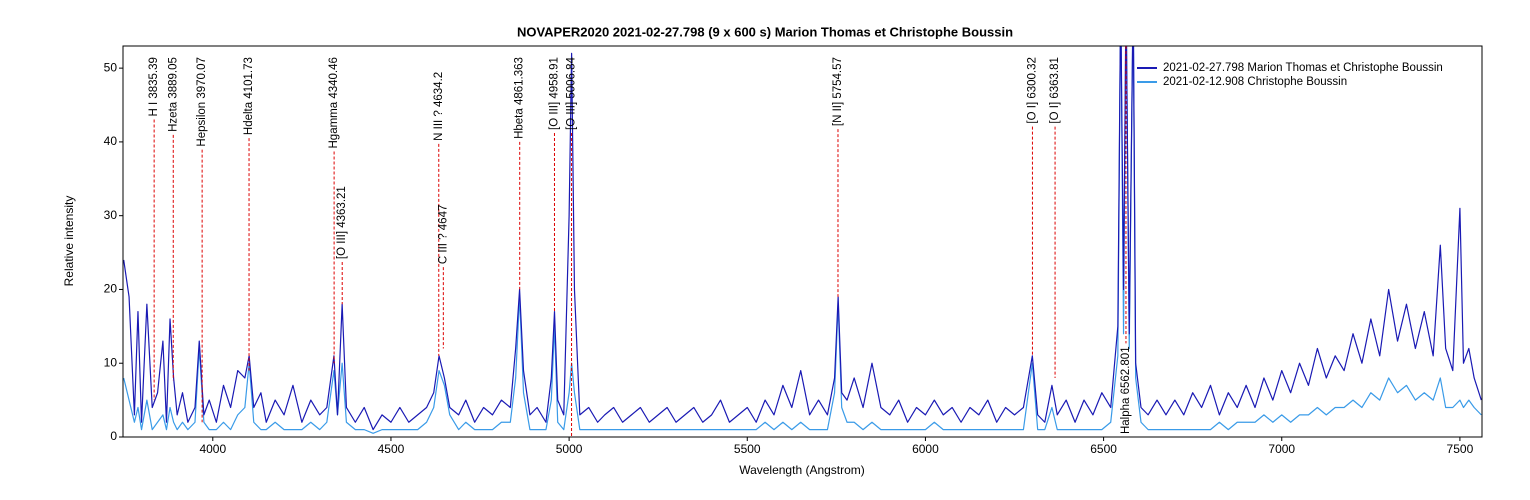 This screenshot has height=500, width=1530. I want to click on x-tick-label: 7500, so click(1460, 449).